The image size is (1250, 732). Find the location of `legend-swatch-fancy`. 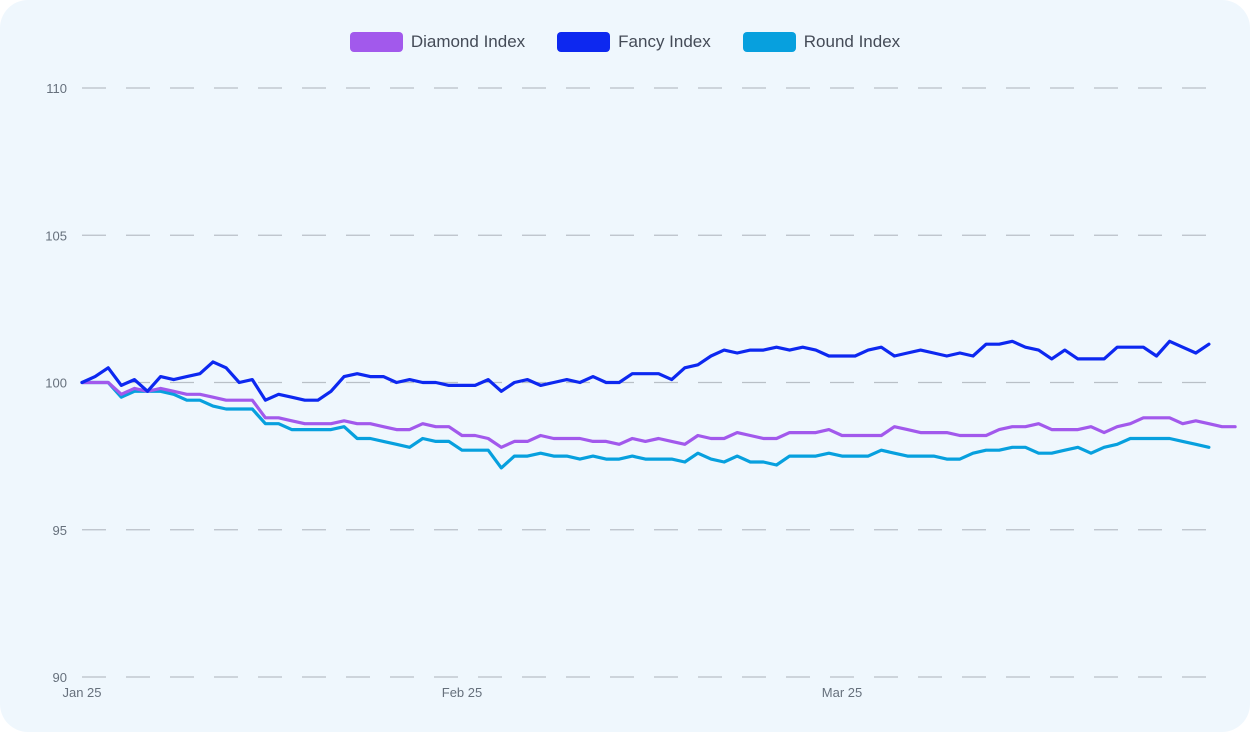

legend-swatch-fancy is located at coordinates (584, 42).